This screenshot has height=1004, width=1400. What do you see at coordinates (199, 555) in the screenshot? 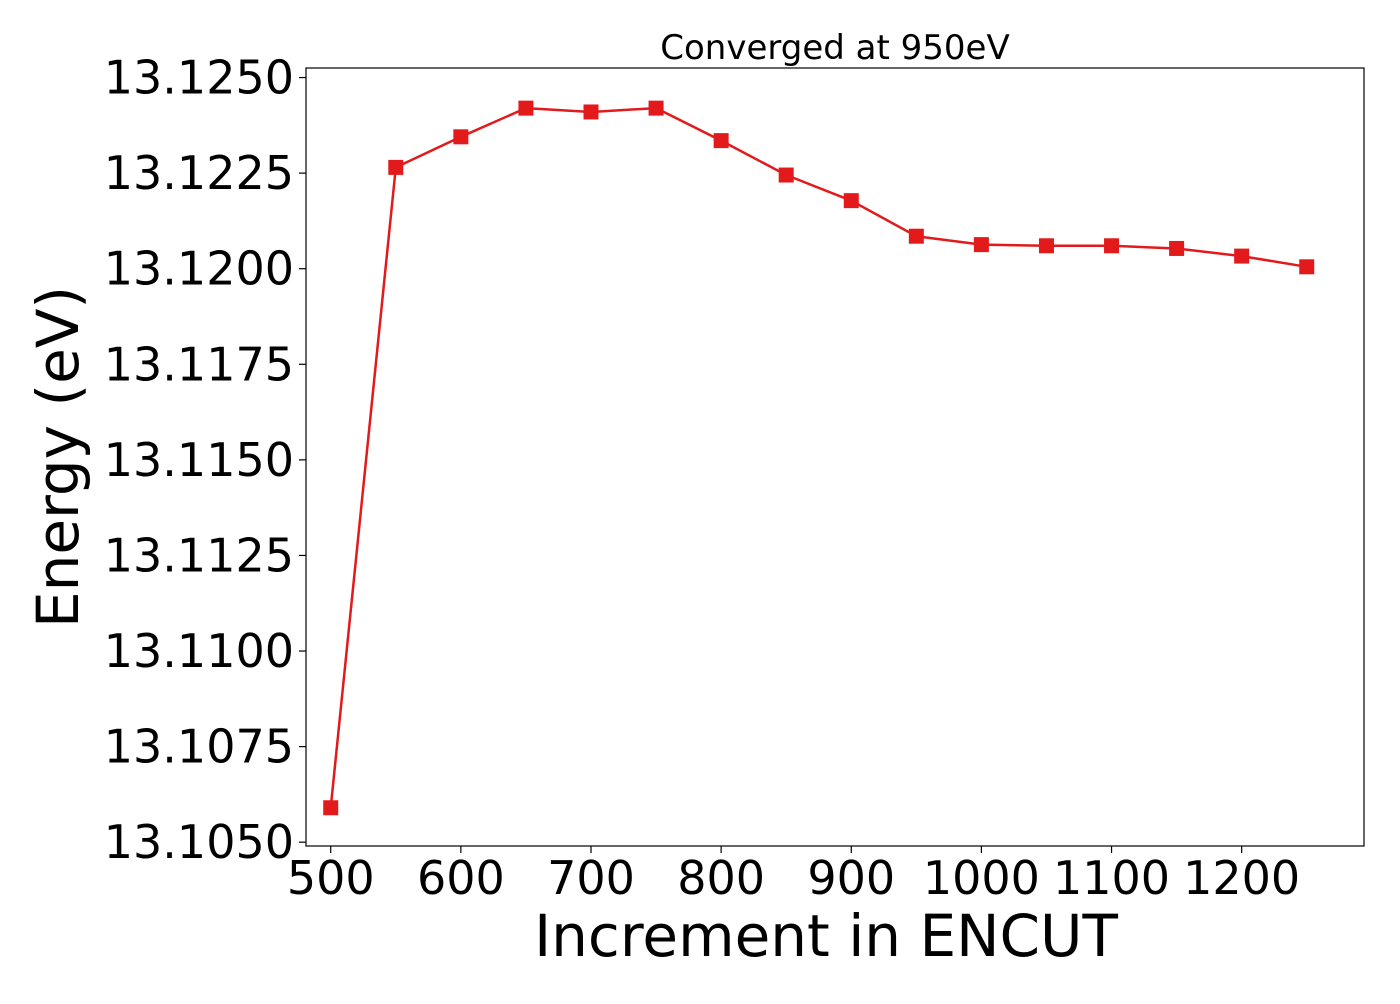
I see `y-tick-label: 13.1125` at bounding box center [199, 555].